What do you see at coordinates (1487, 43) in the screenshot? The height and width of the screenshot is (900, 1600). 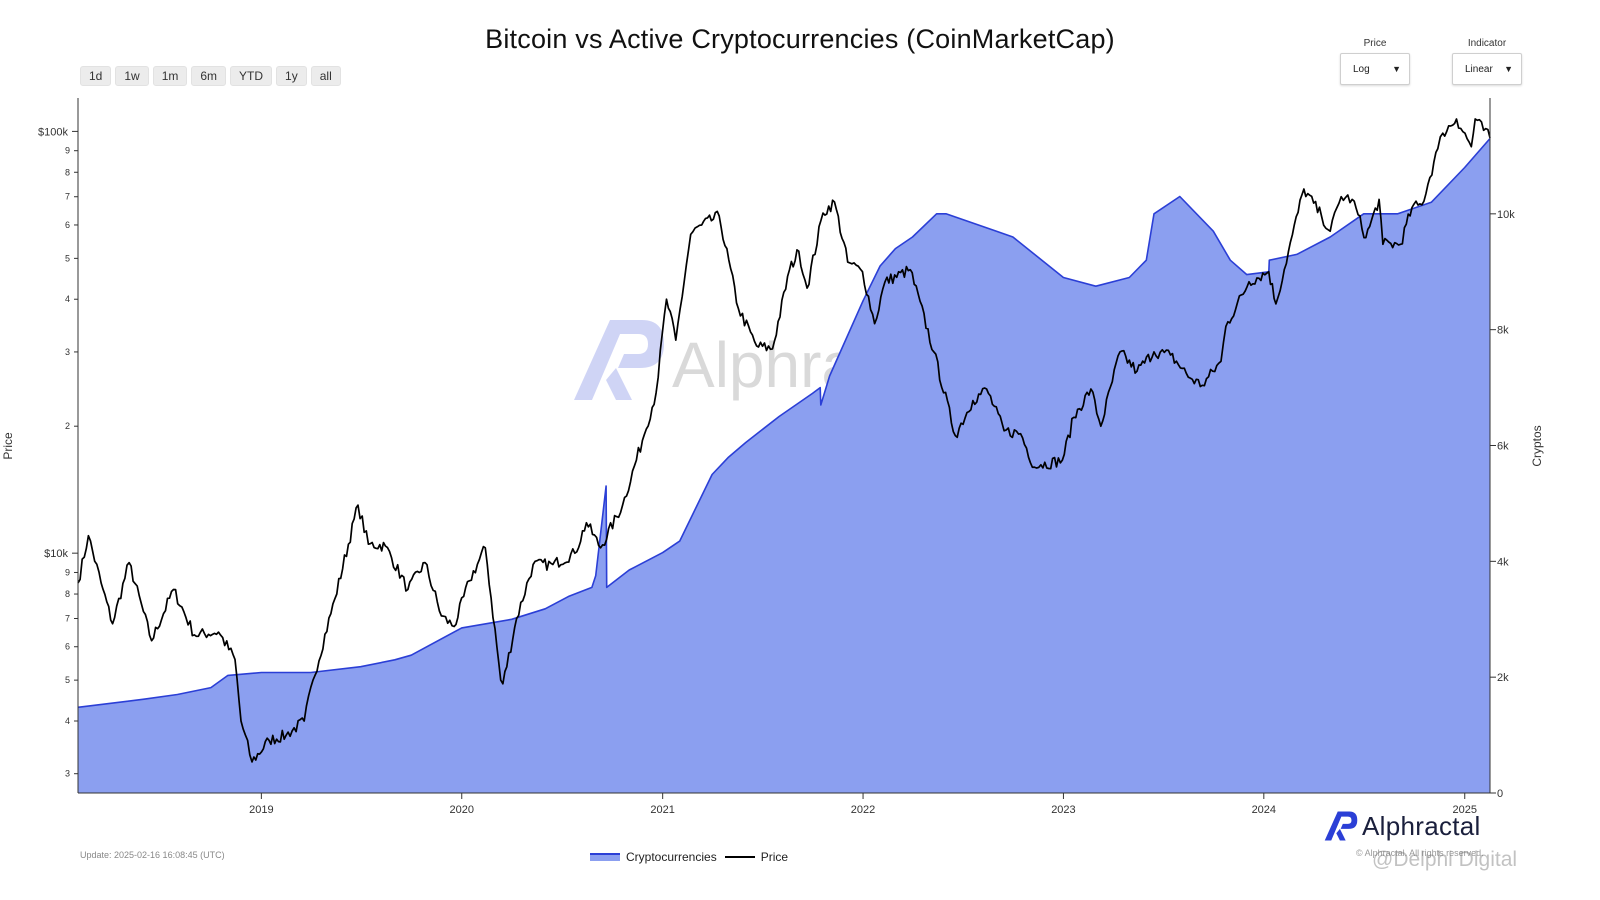 I see `indicator-scale-label: Indicator` at bounding box center [1487, 43].